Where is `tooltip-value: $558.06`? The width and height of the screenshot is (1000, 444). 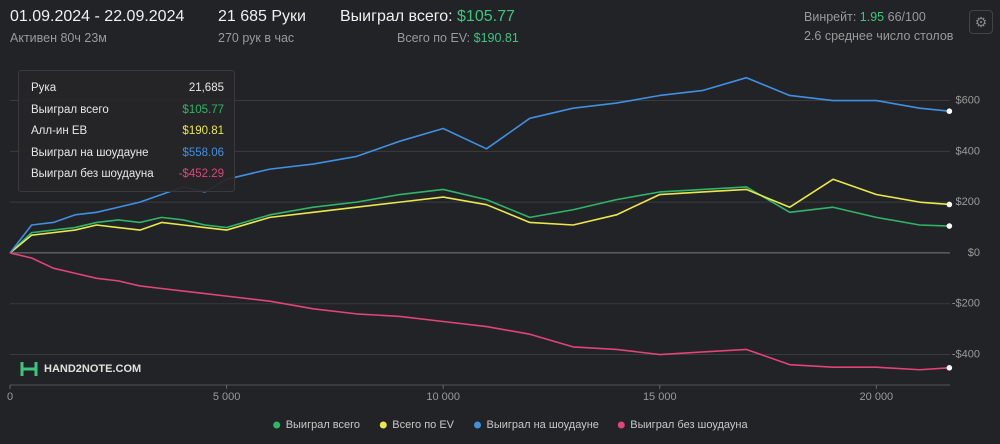
tooltip-value: $558.06 is located at coordinates (203, 152).